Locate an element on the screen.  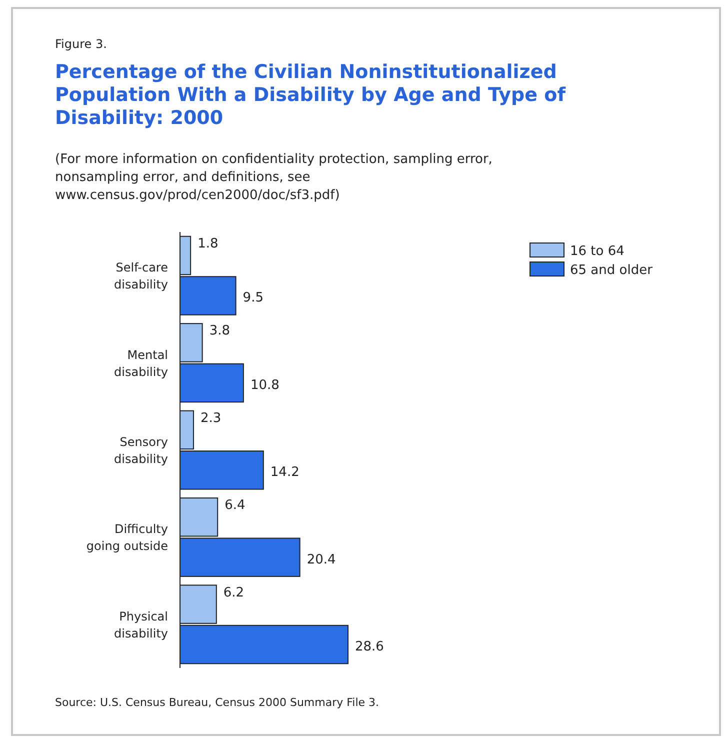
data-label: 10.8 is located at coordinates (265, 385).